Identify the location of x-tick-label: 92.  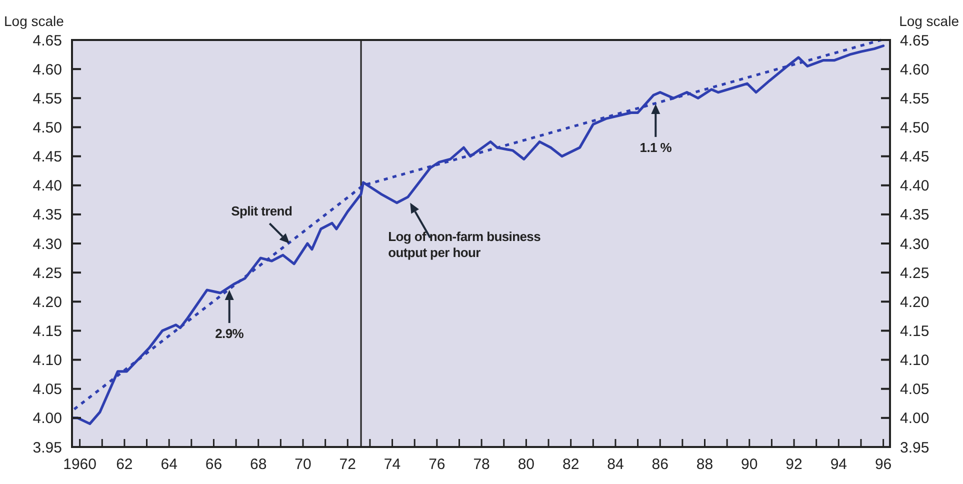
(794, 464).